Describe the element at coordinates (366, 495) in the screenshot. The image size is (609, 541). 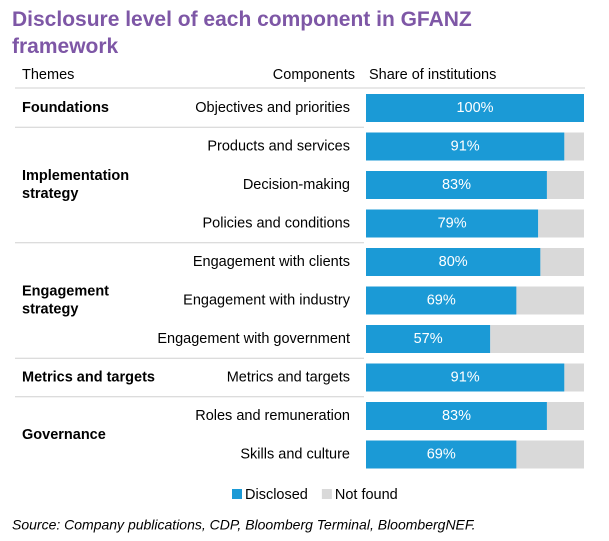
I see `legend-label: Not found` at that location.